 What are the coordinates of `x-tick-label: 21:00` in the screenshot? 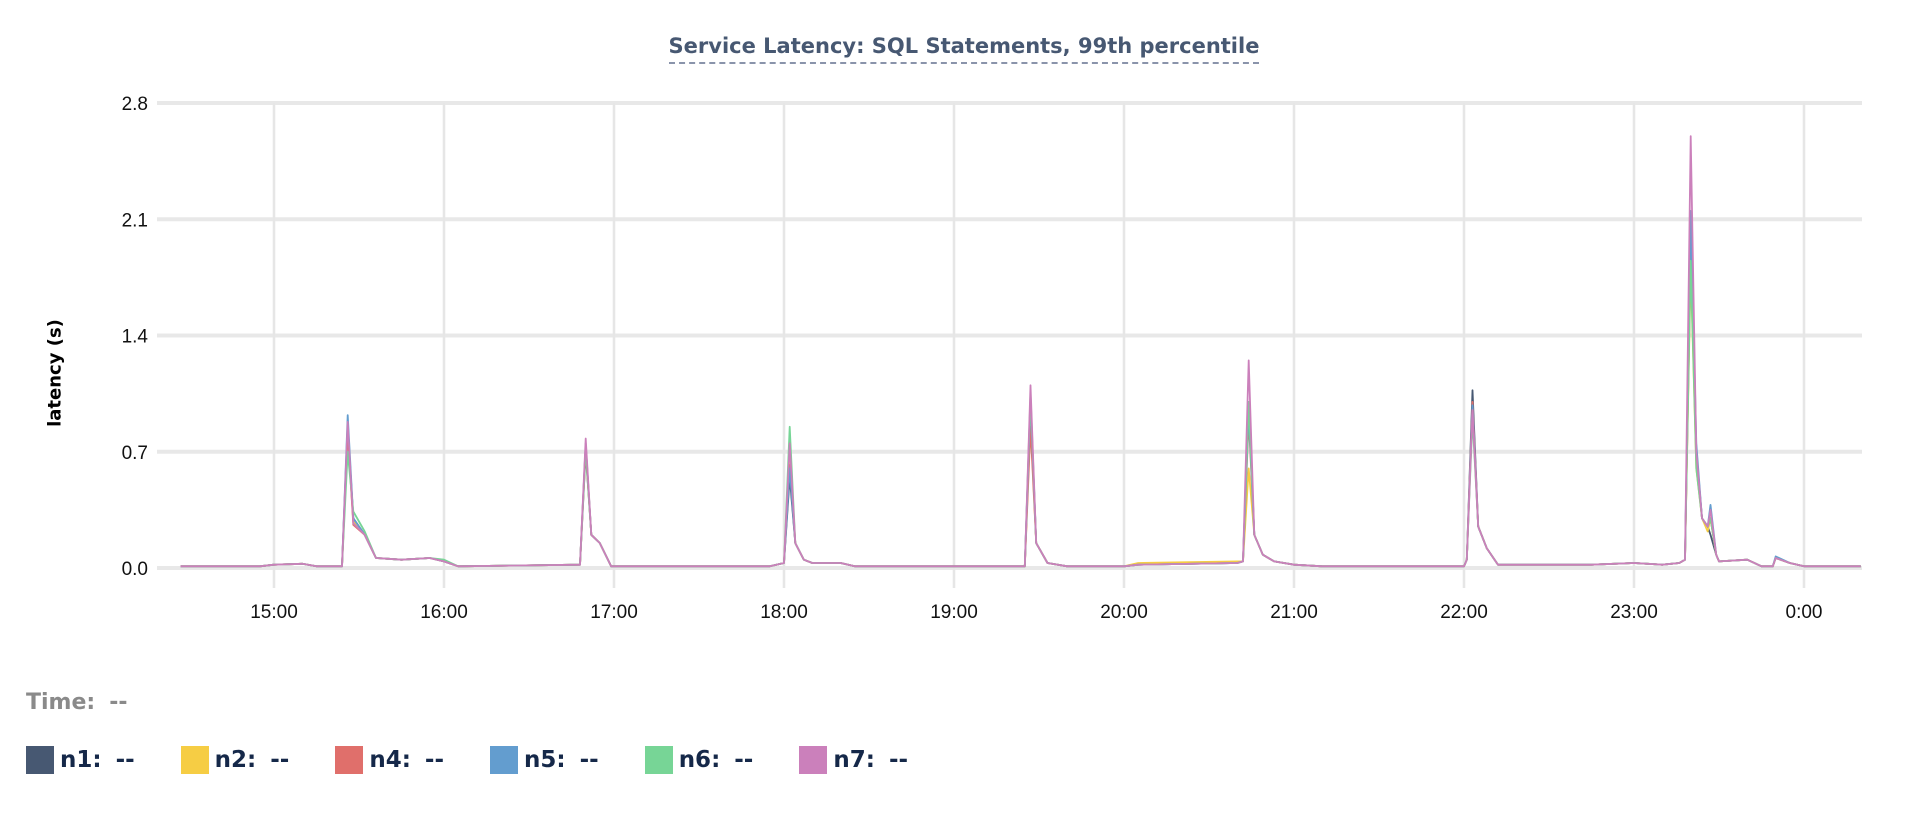 It's located at (1294, 612).